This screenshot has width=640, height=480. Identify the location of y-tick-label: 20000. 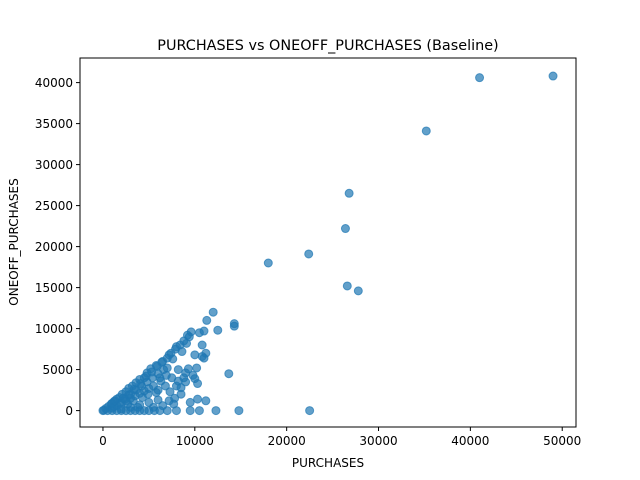
(54, 247).